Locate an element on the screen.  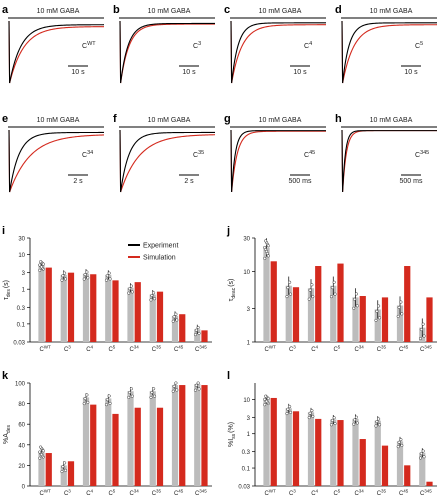
trace-panel-h: h 10 mM GABA C345 500 ms is located at coordinates (386, 153).